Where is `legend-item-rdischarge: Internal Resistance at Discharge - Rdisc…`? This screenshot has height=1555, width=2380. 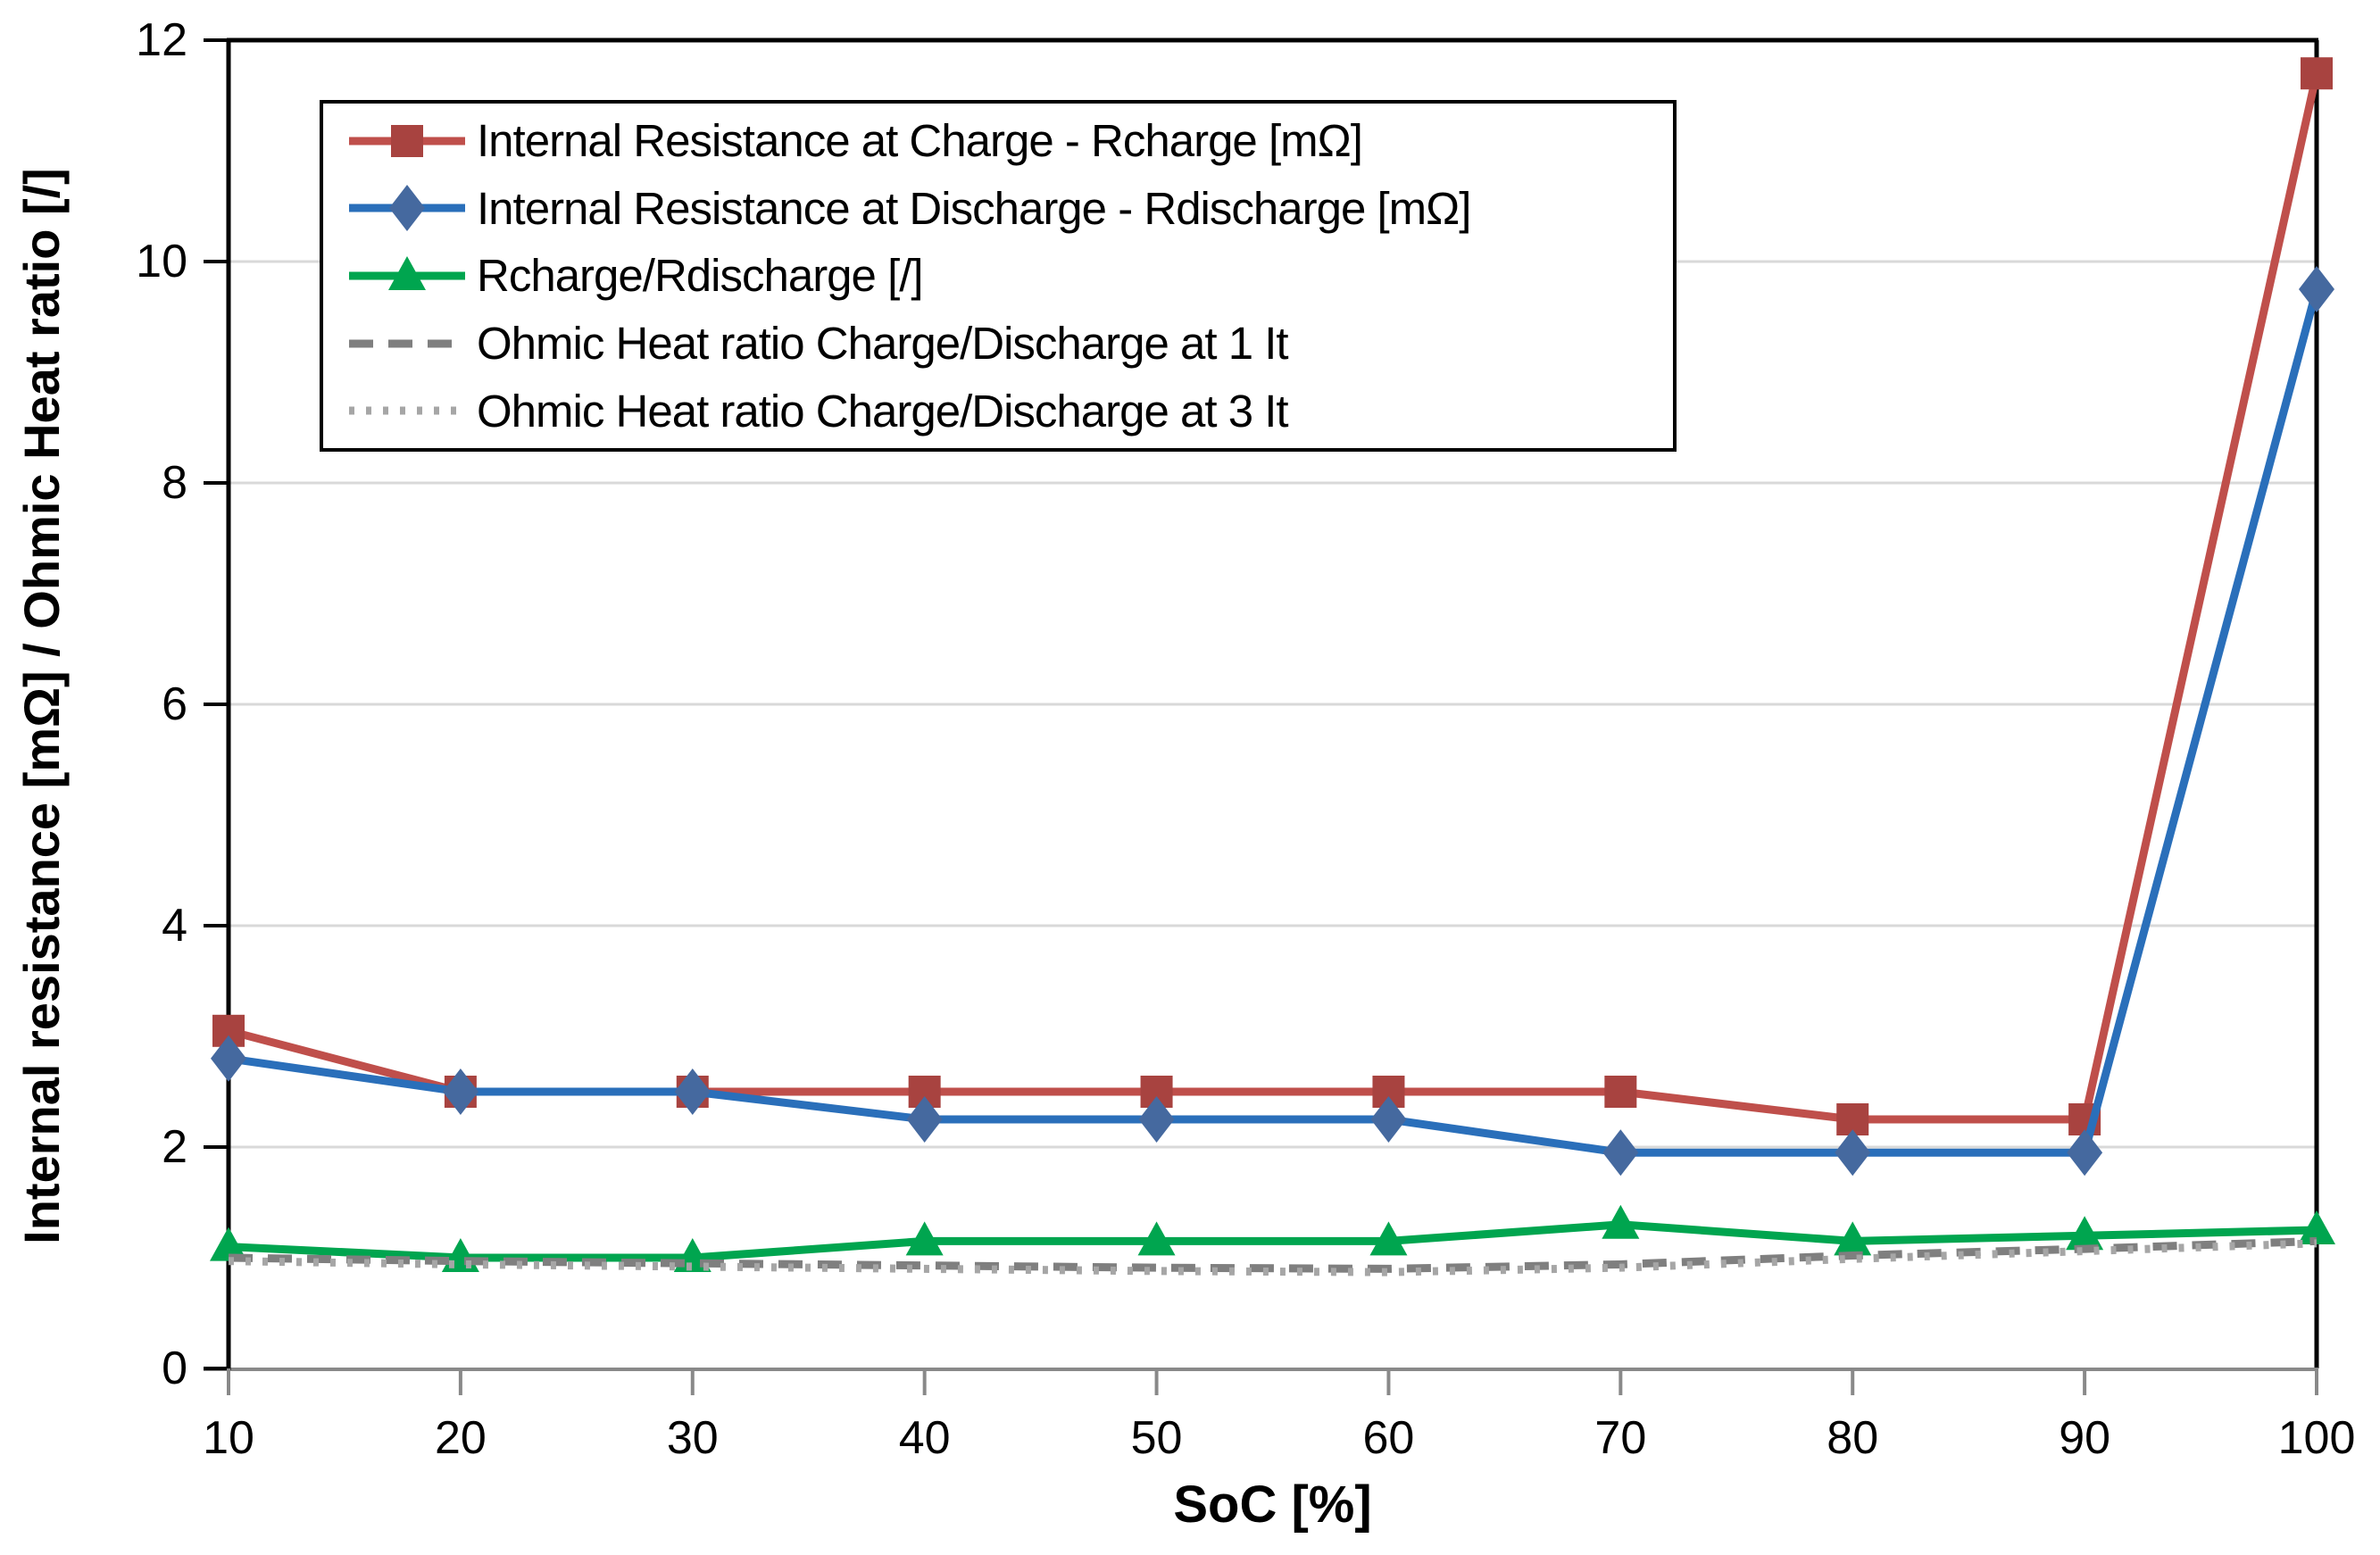 legend-item-rdischarge: Internal Resistance at Discharge - Rdisc… is located at coordinates (1005, 208).